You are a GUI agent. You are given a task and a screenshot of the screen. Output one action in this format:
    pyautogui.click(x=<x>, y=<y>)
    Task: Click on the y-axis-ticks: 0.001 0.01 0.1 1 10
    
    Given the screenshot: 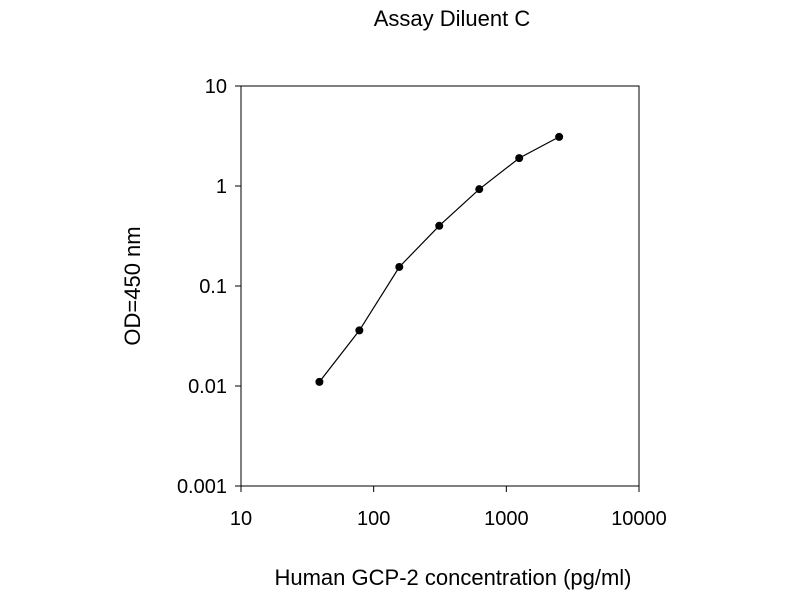 What is the action you would take?
    pyautogui.click(x=209, y=287)
    